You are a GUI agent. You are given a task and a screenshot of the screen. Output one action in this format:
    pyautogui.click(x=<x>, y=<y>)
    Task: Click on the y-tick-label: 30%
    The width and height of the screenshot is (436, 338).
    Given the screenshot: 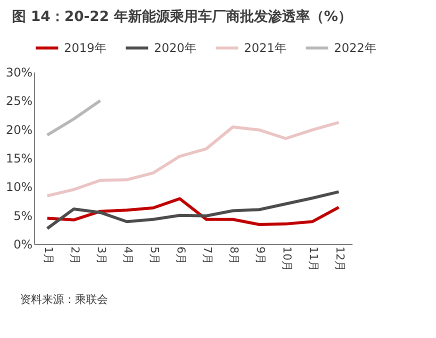 What is the action you would take?
    pyautogui.click(x=19, y=73)
    